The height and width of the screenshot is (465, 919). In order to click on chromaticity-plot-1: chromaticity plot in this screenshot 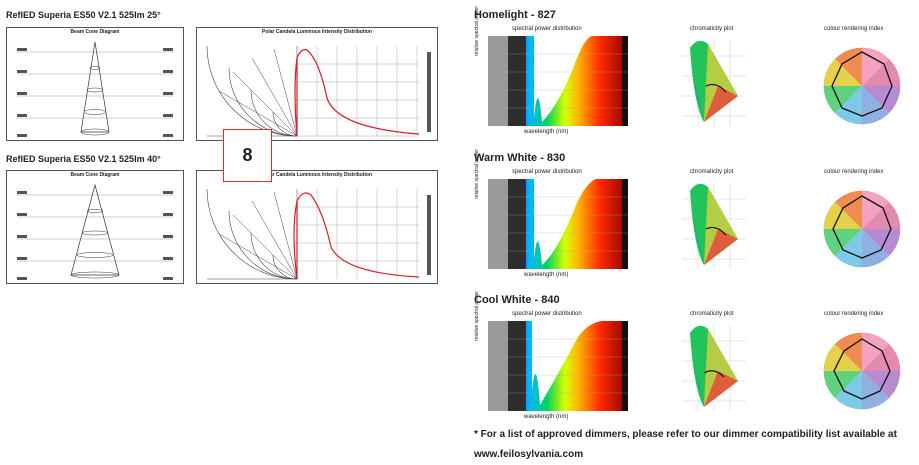, I will do `click(708, 82)`.